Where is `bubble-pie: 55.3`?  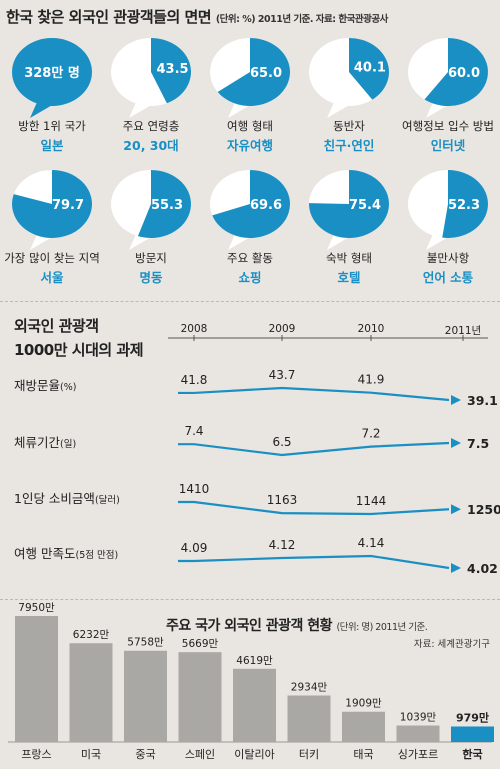
bubble-pie: 55.3 is located at coordinates (151, 210).